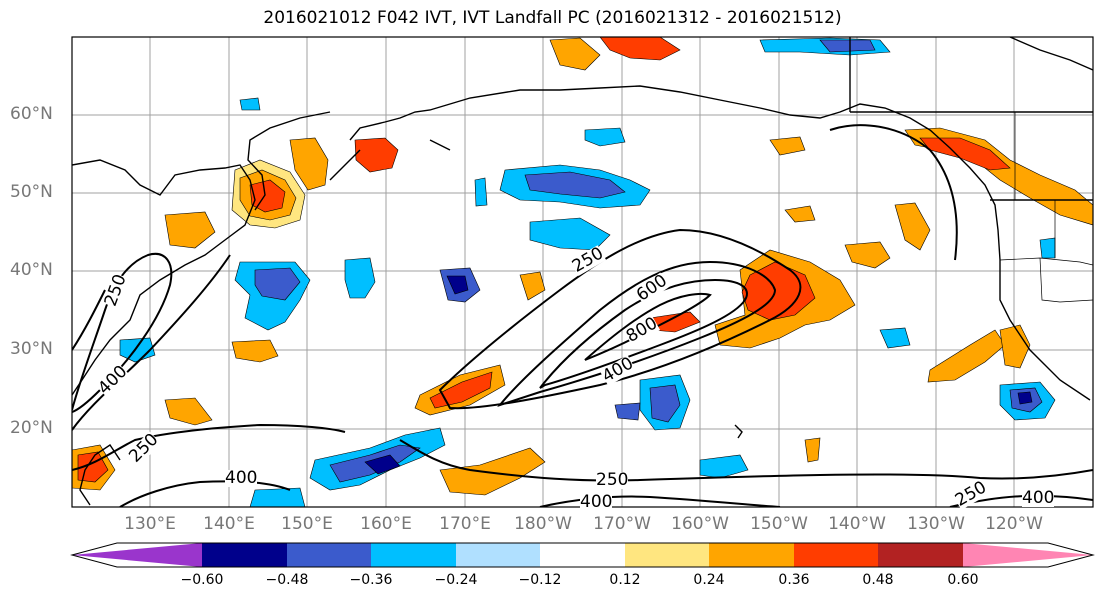  What do you see at coordinates (622, 524) in the screenshot?
I see `lon-label: 170°W` at bounding box center [622, 524].